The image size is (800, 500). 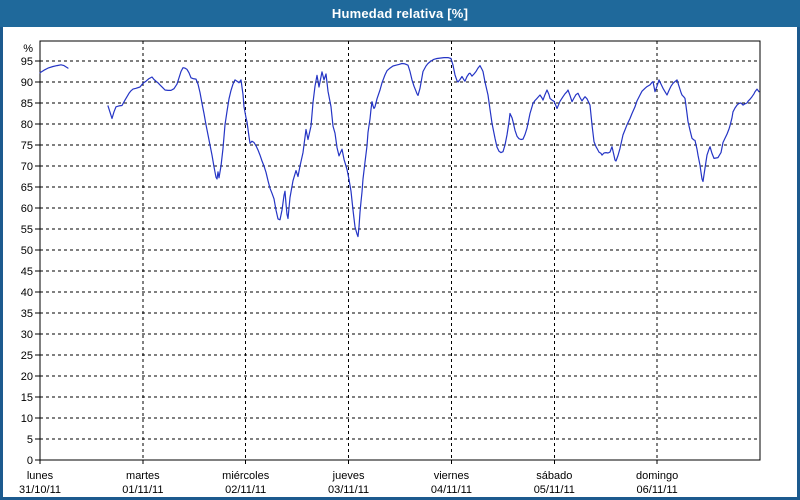 What do you see at coordinates (27, 314) in the screenshot?
I see `y-tick-label: 35` at bounding box center [27, 314].